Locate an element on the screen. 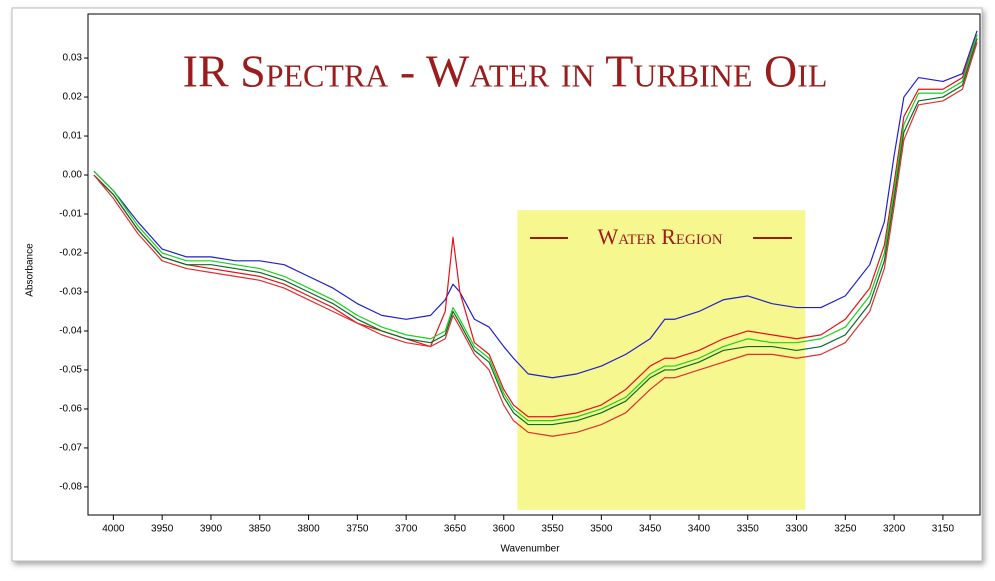  x-tick-label: 3600 is located at coordinates (504, 529).